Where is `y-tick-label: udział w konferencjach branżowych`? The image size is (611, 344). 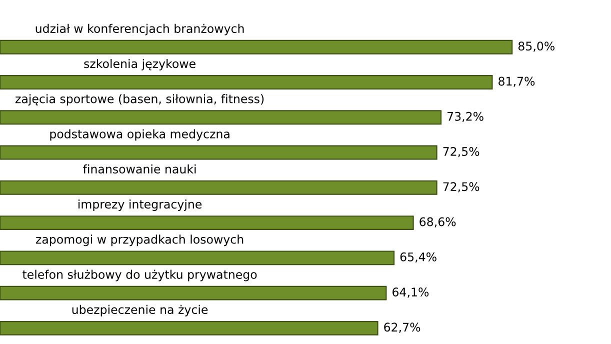 y-tick-label: udział w konferencjach branżowych is located at coordinates (140, 30).